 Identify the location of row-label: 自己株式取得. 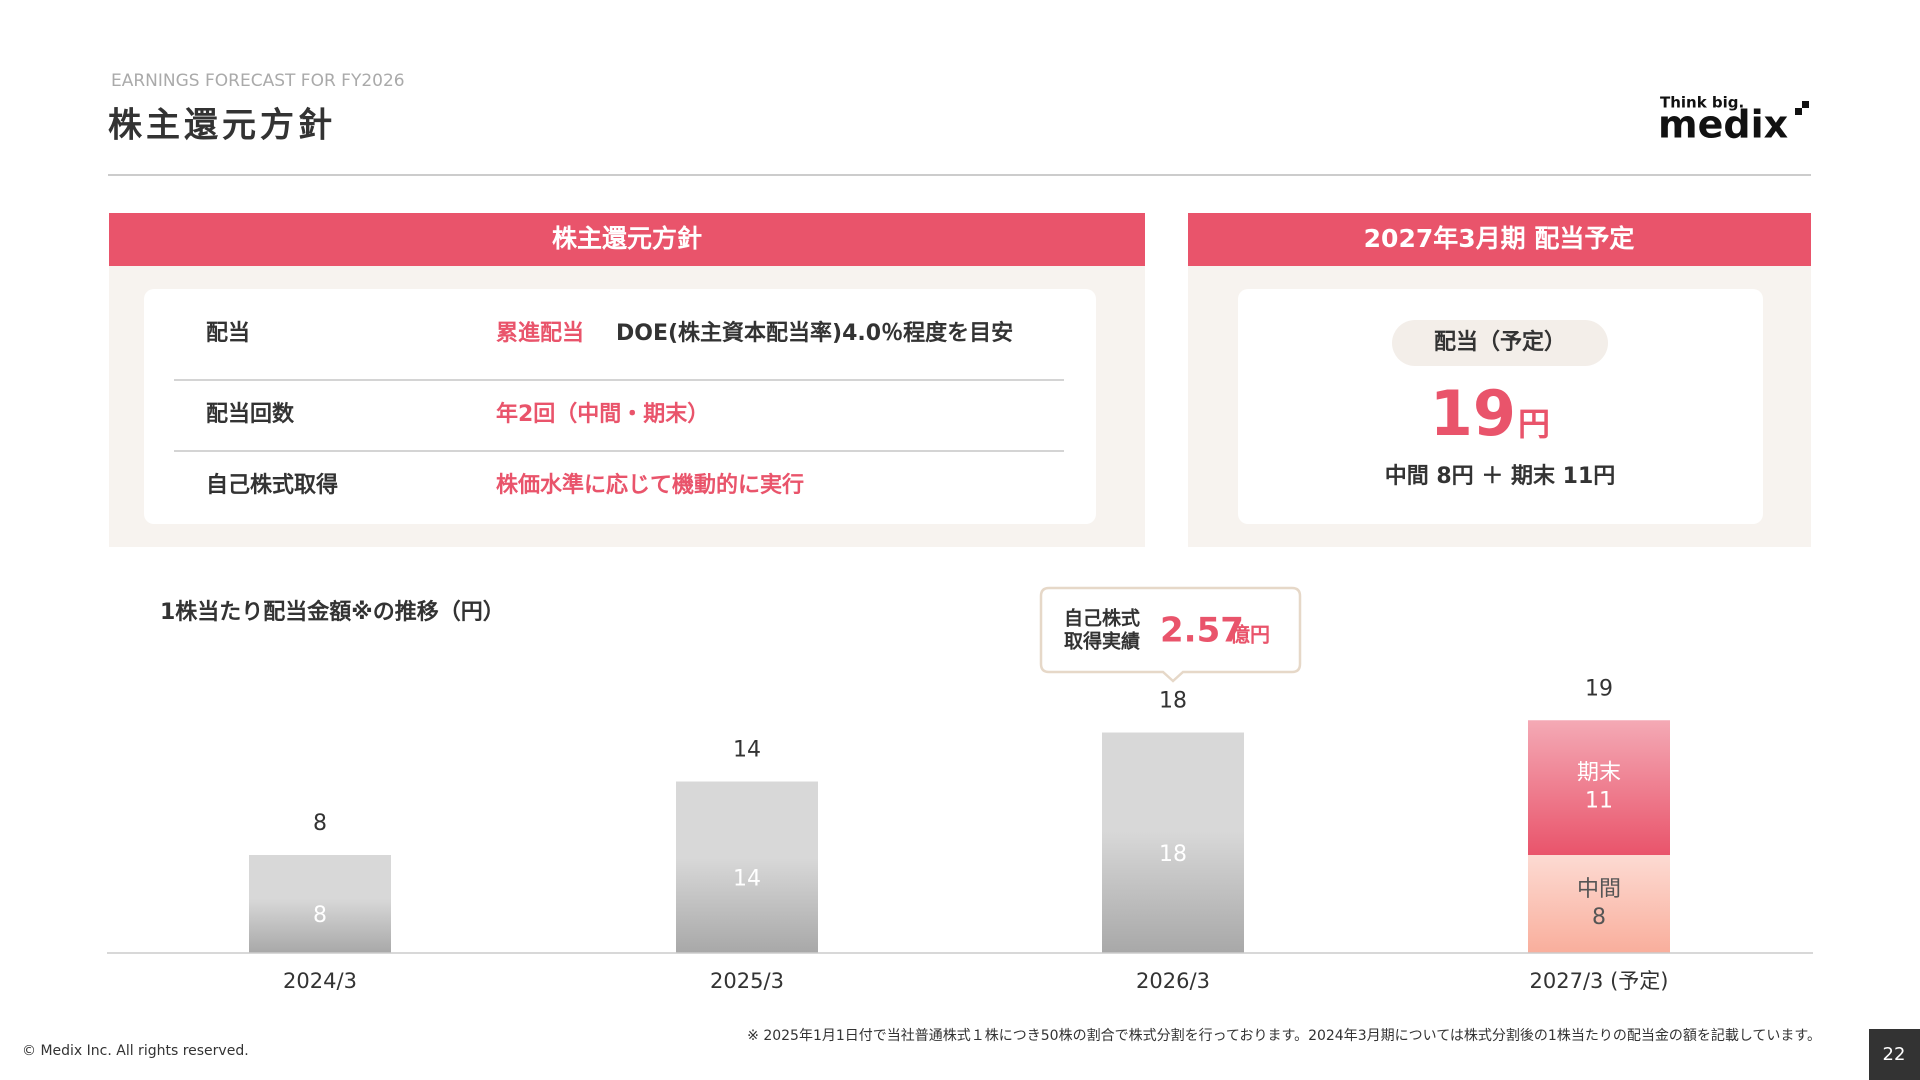
(272, 485).